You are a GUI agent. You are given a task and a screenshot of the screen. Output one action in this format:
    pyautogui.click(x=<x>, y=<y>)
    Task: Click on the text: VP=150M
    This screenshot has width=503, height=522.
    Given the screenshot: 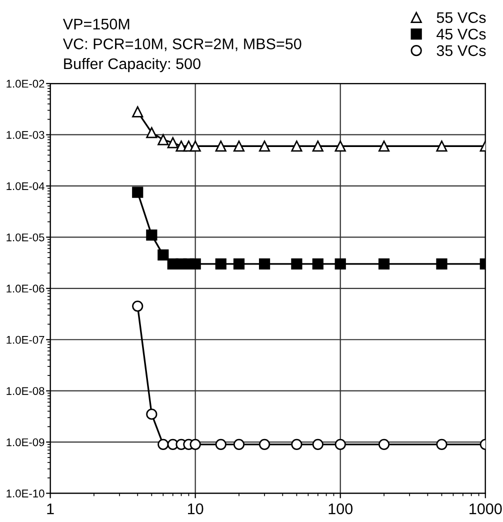 What is the action you would take?
    pyautogui.click(x=96, y=24)
    